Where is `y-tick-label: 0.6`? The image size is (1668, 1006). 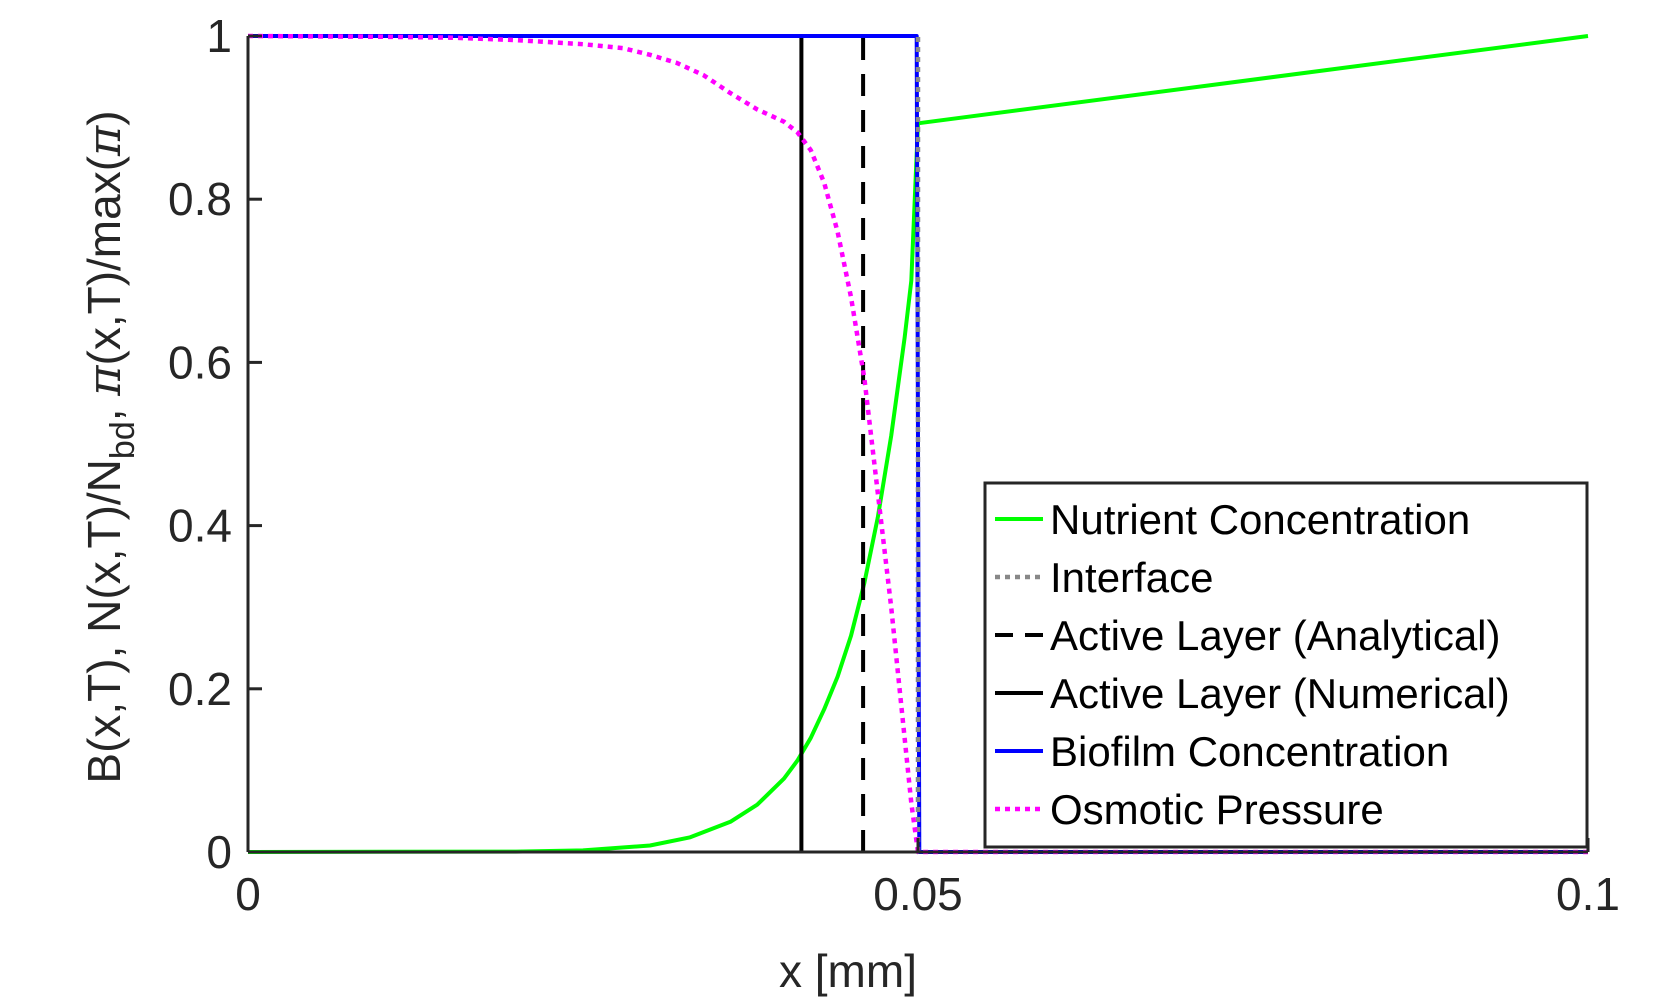 y-tick-label: 0.6 is located at coordinates (200, 362).